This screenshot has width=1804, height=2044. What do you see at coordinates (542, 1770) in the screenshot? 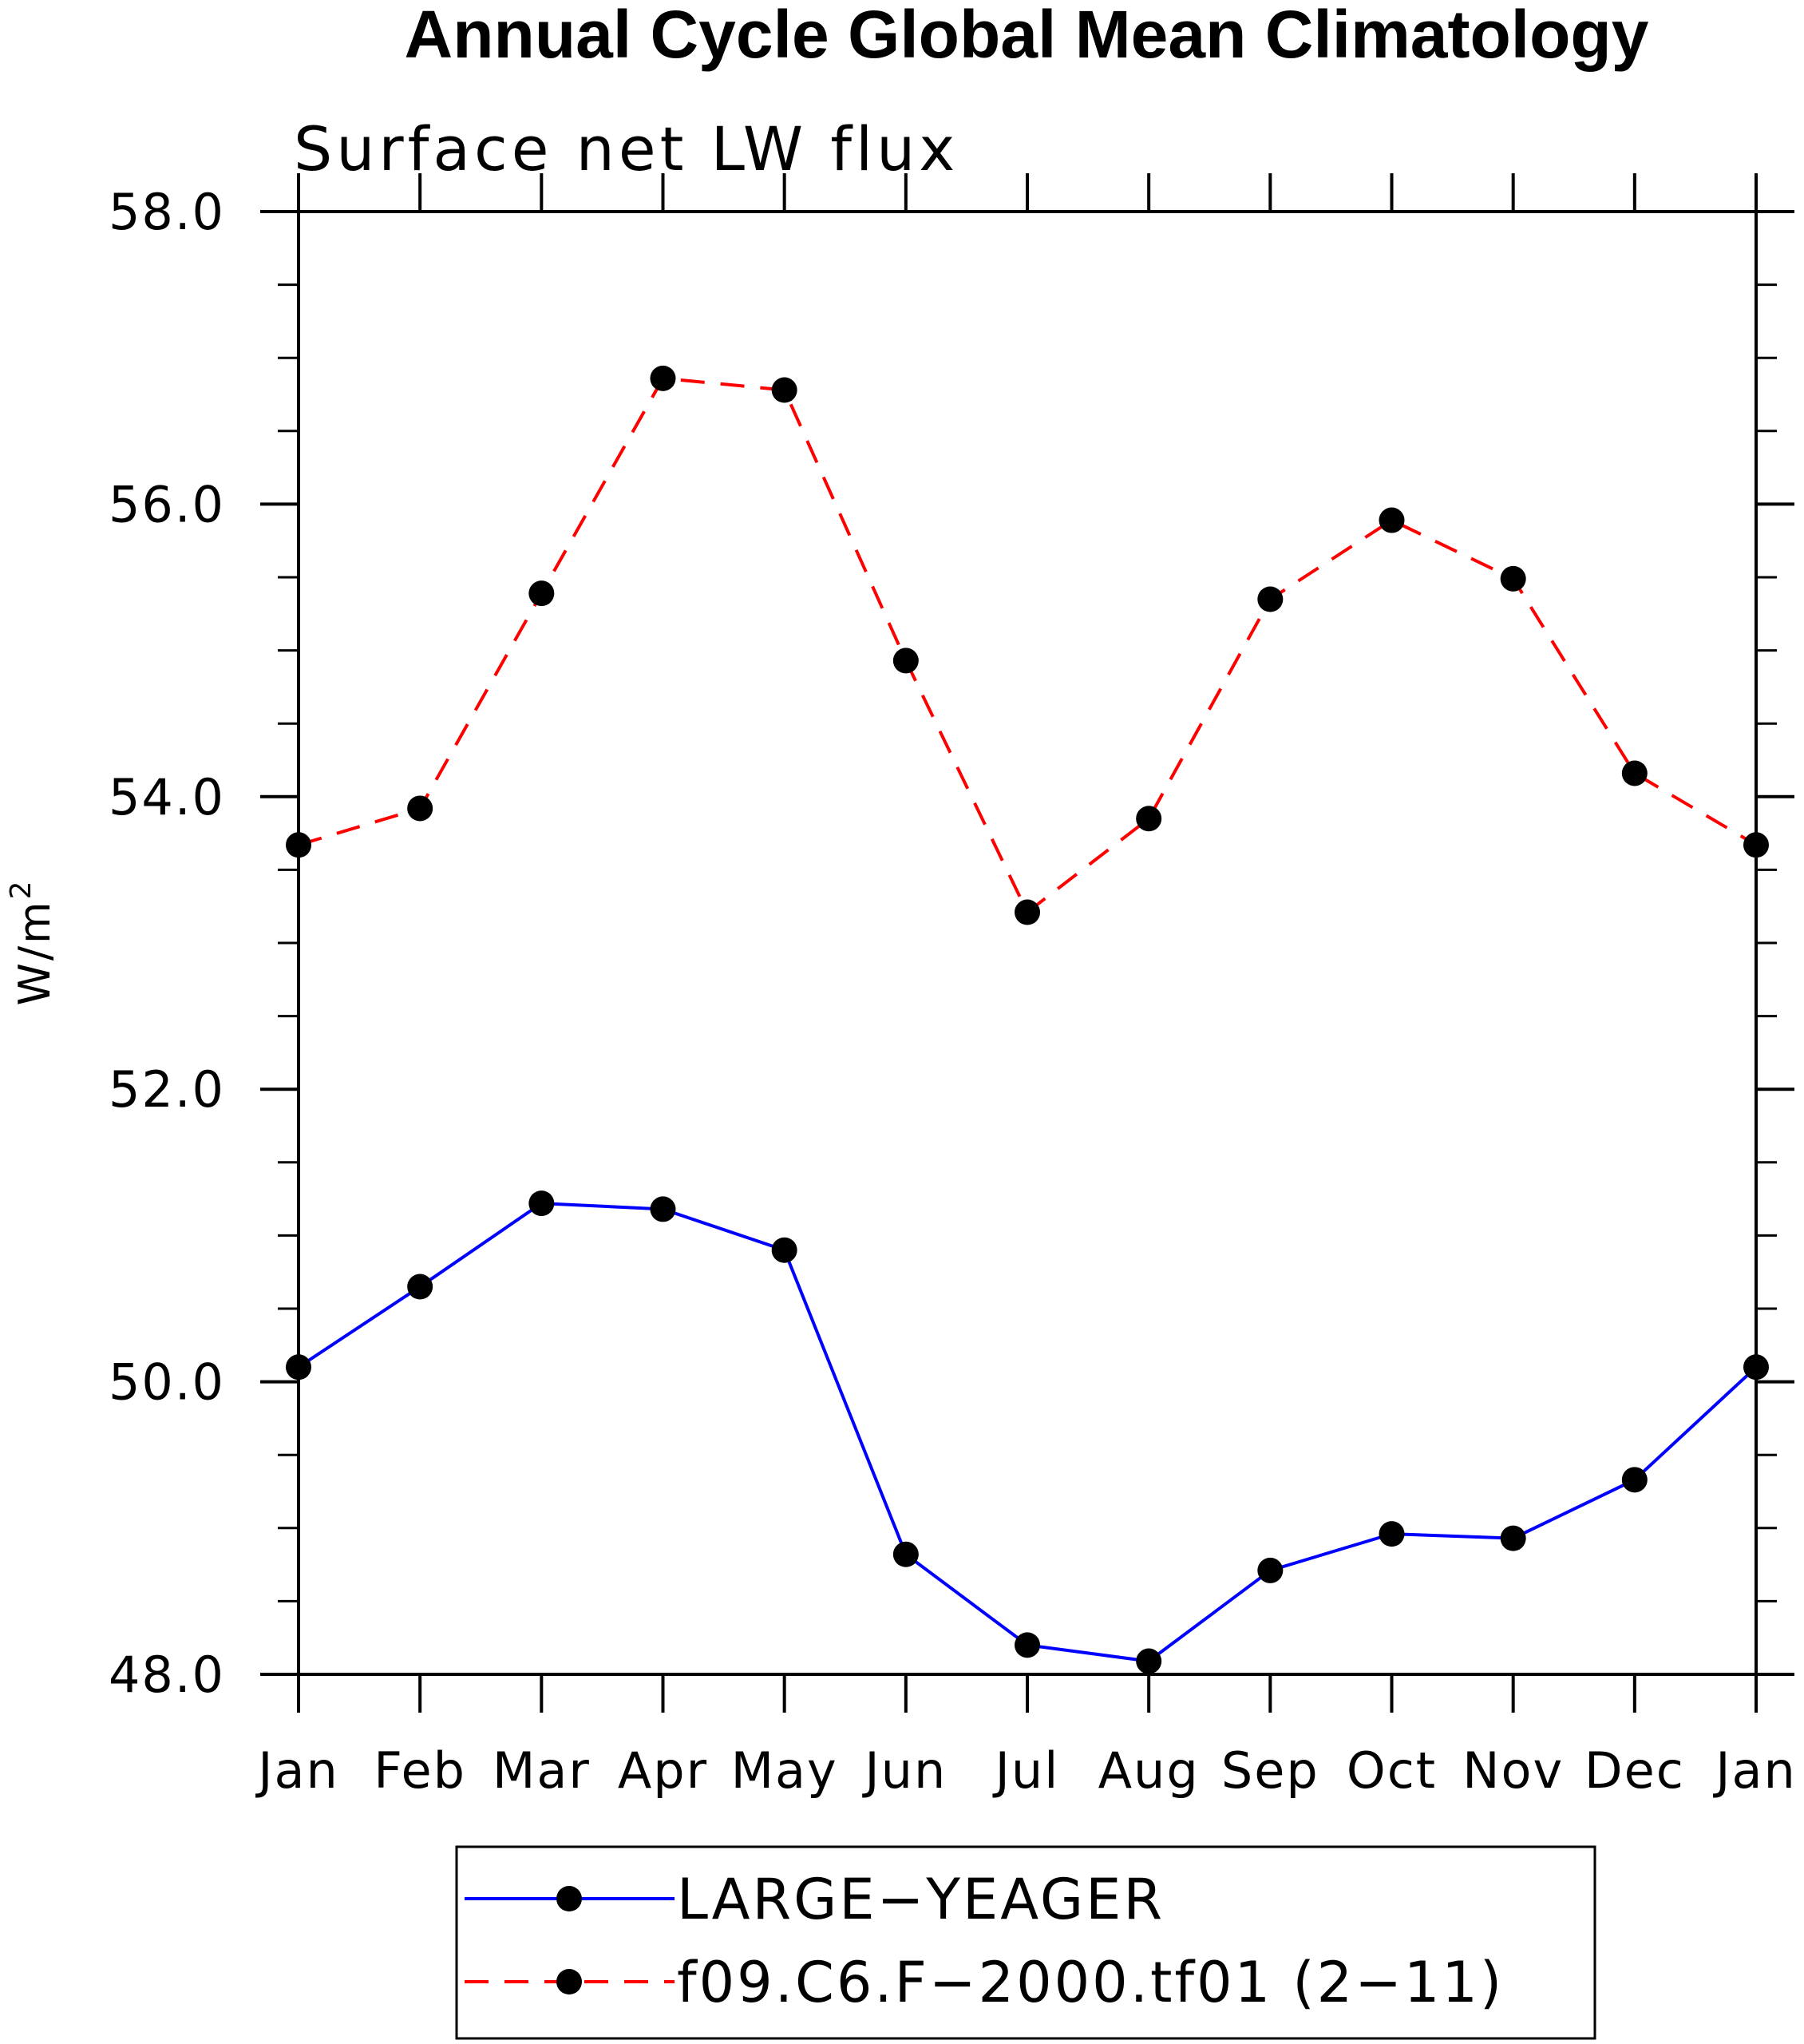
I see `x-tick-label: Mar` at bounding box center [542, 1770].